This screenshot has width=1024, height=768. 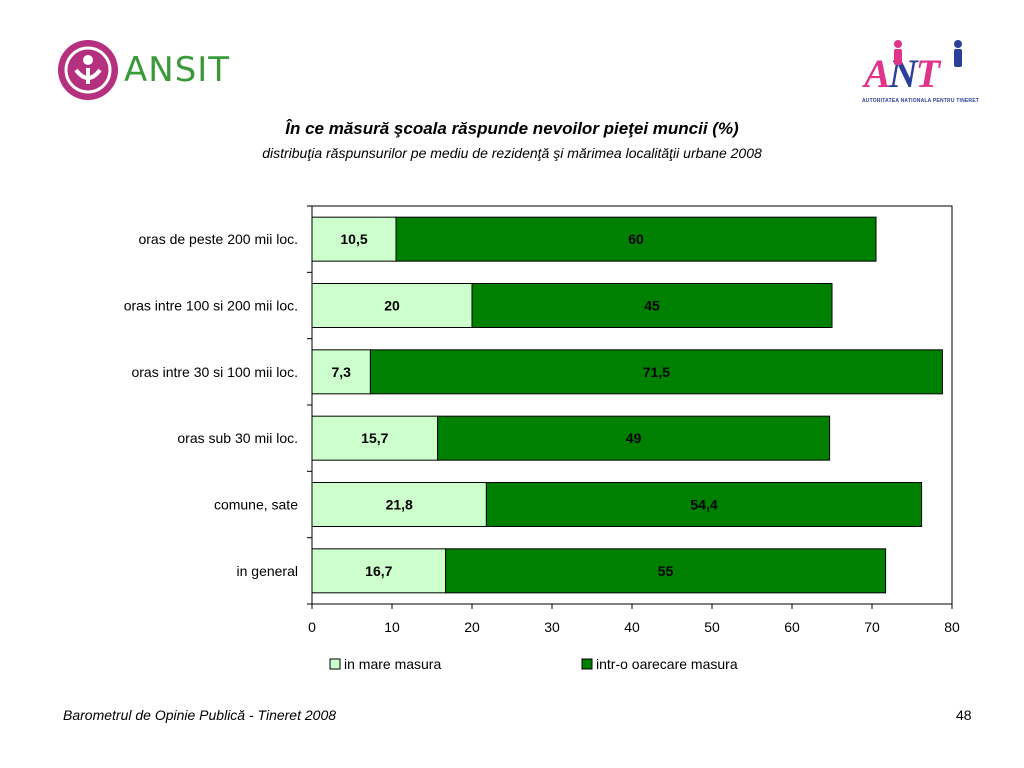 I want to click on category-label: oras sub 30 mii loc., so click(x=237, y=438).